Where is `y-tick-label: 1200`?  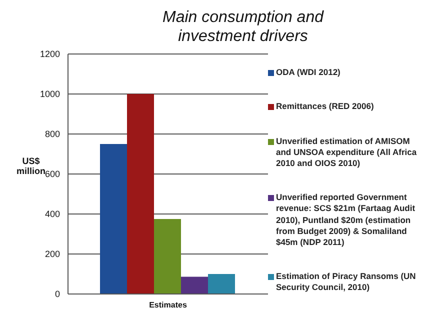
y-tick-label: 1200 is located at coordinates (50, 54).